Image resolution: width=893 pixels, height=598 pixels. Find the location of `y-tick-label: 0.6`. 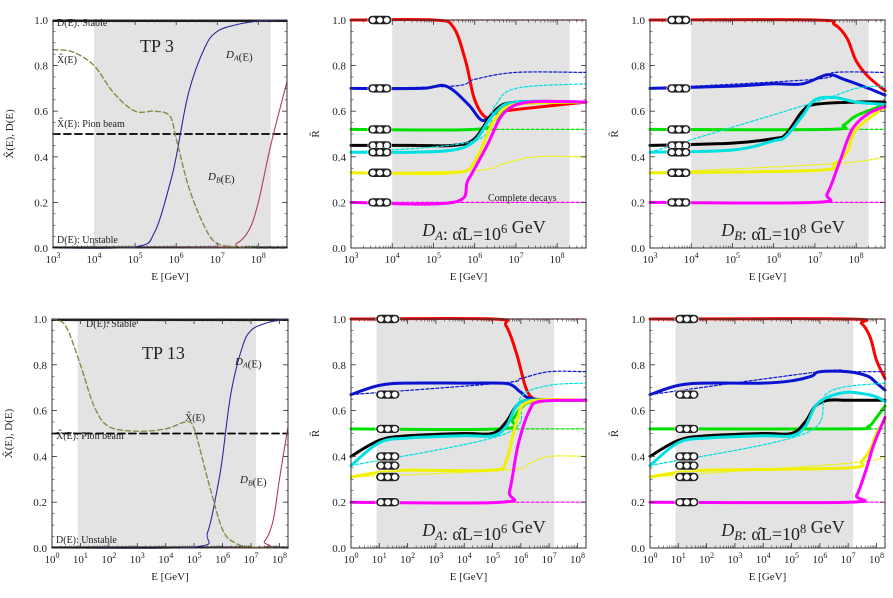

y-tick-label: 0.6 is located at coordinates (339, 412).